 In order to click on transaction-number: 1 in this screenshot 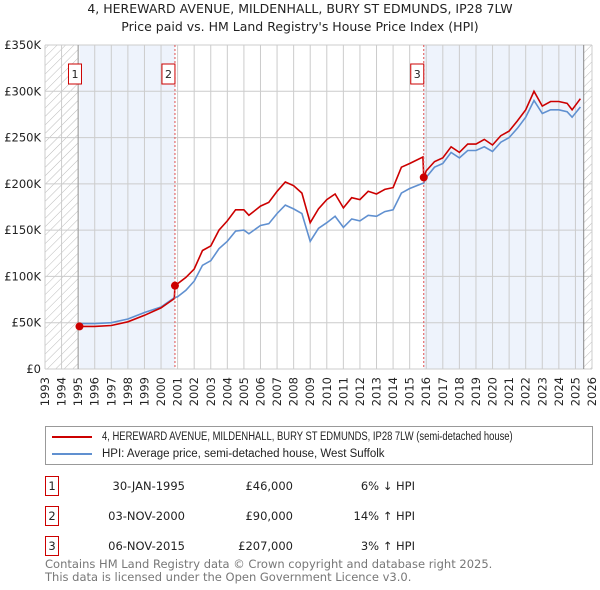, I will do `click(52, 486)`.